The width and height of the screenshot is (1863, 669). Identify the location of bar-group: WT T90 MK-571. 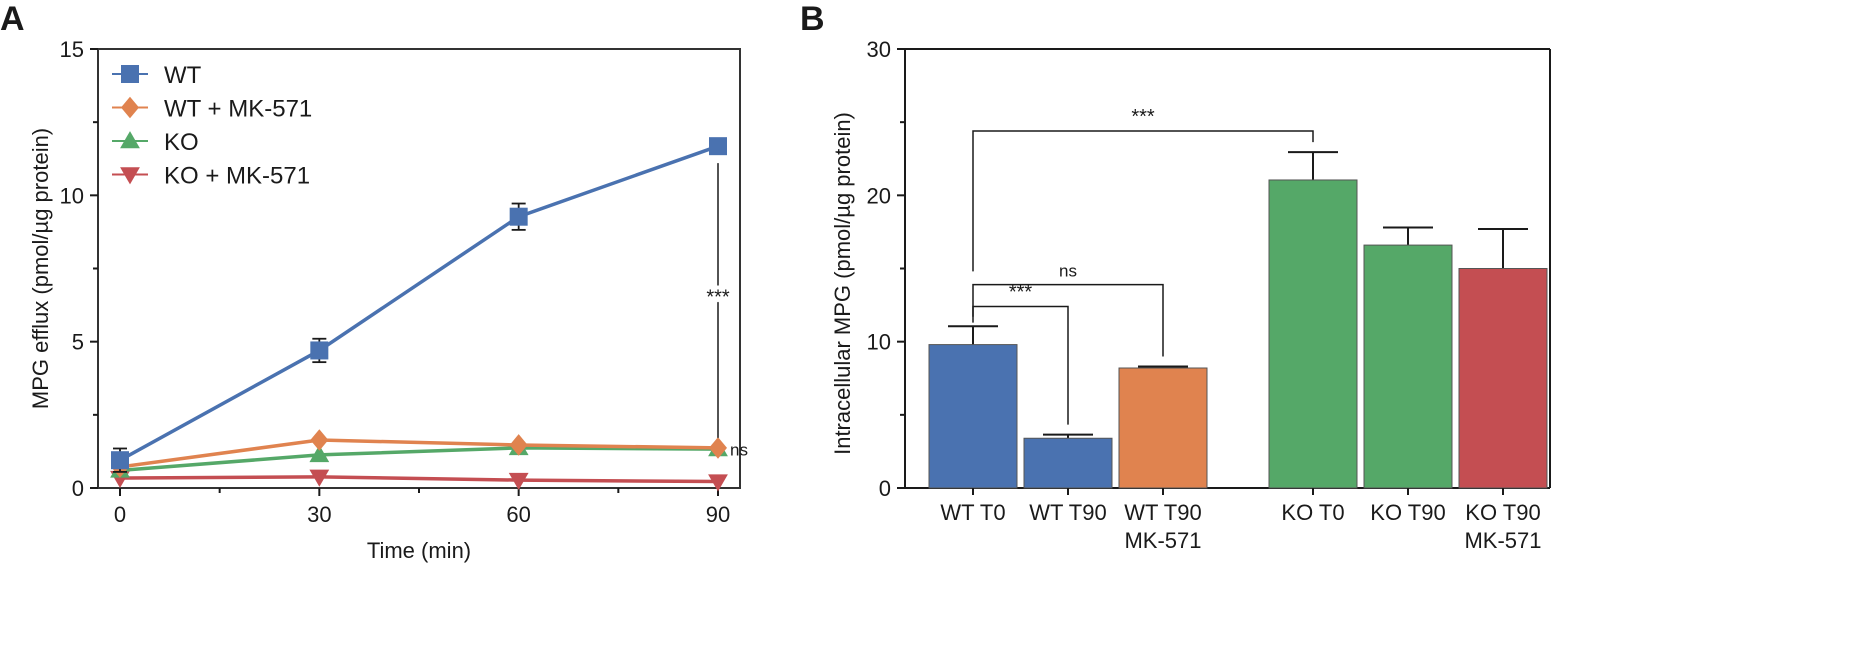
(1163, 459).